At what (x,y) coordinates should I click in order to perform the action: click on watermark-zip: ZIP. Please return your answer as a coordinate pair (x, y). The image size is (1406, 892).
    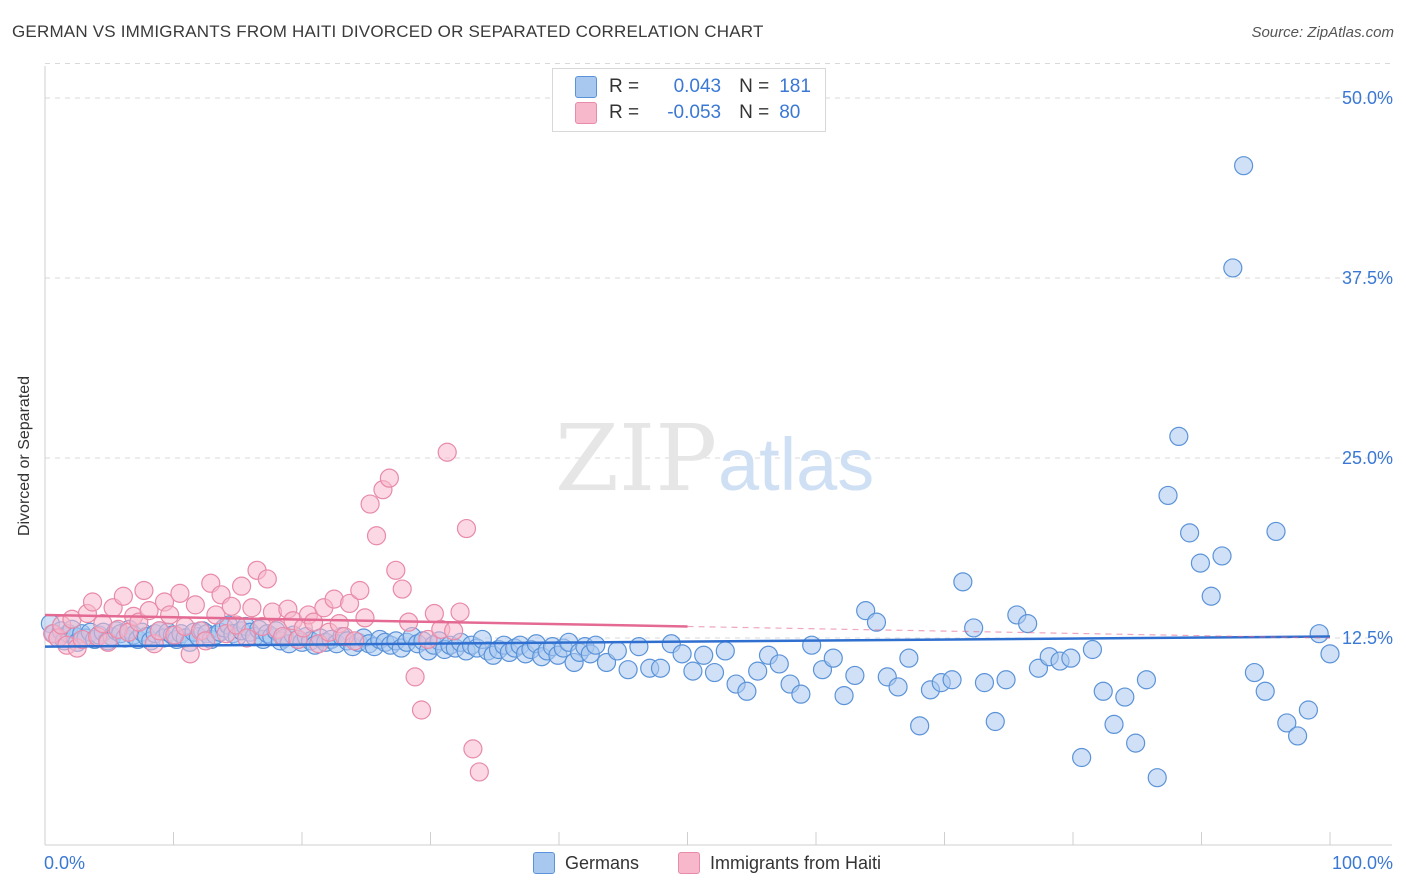
    Looking at the image, I should click on (636, 458).